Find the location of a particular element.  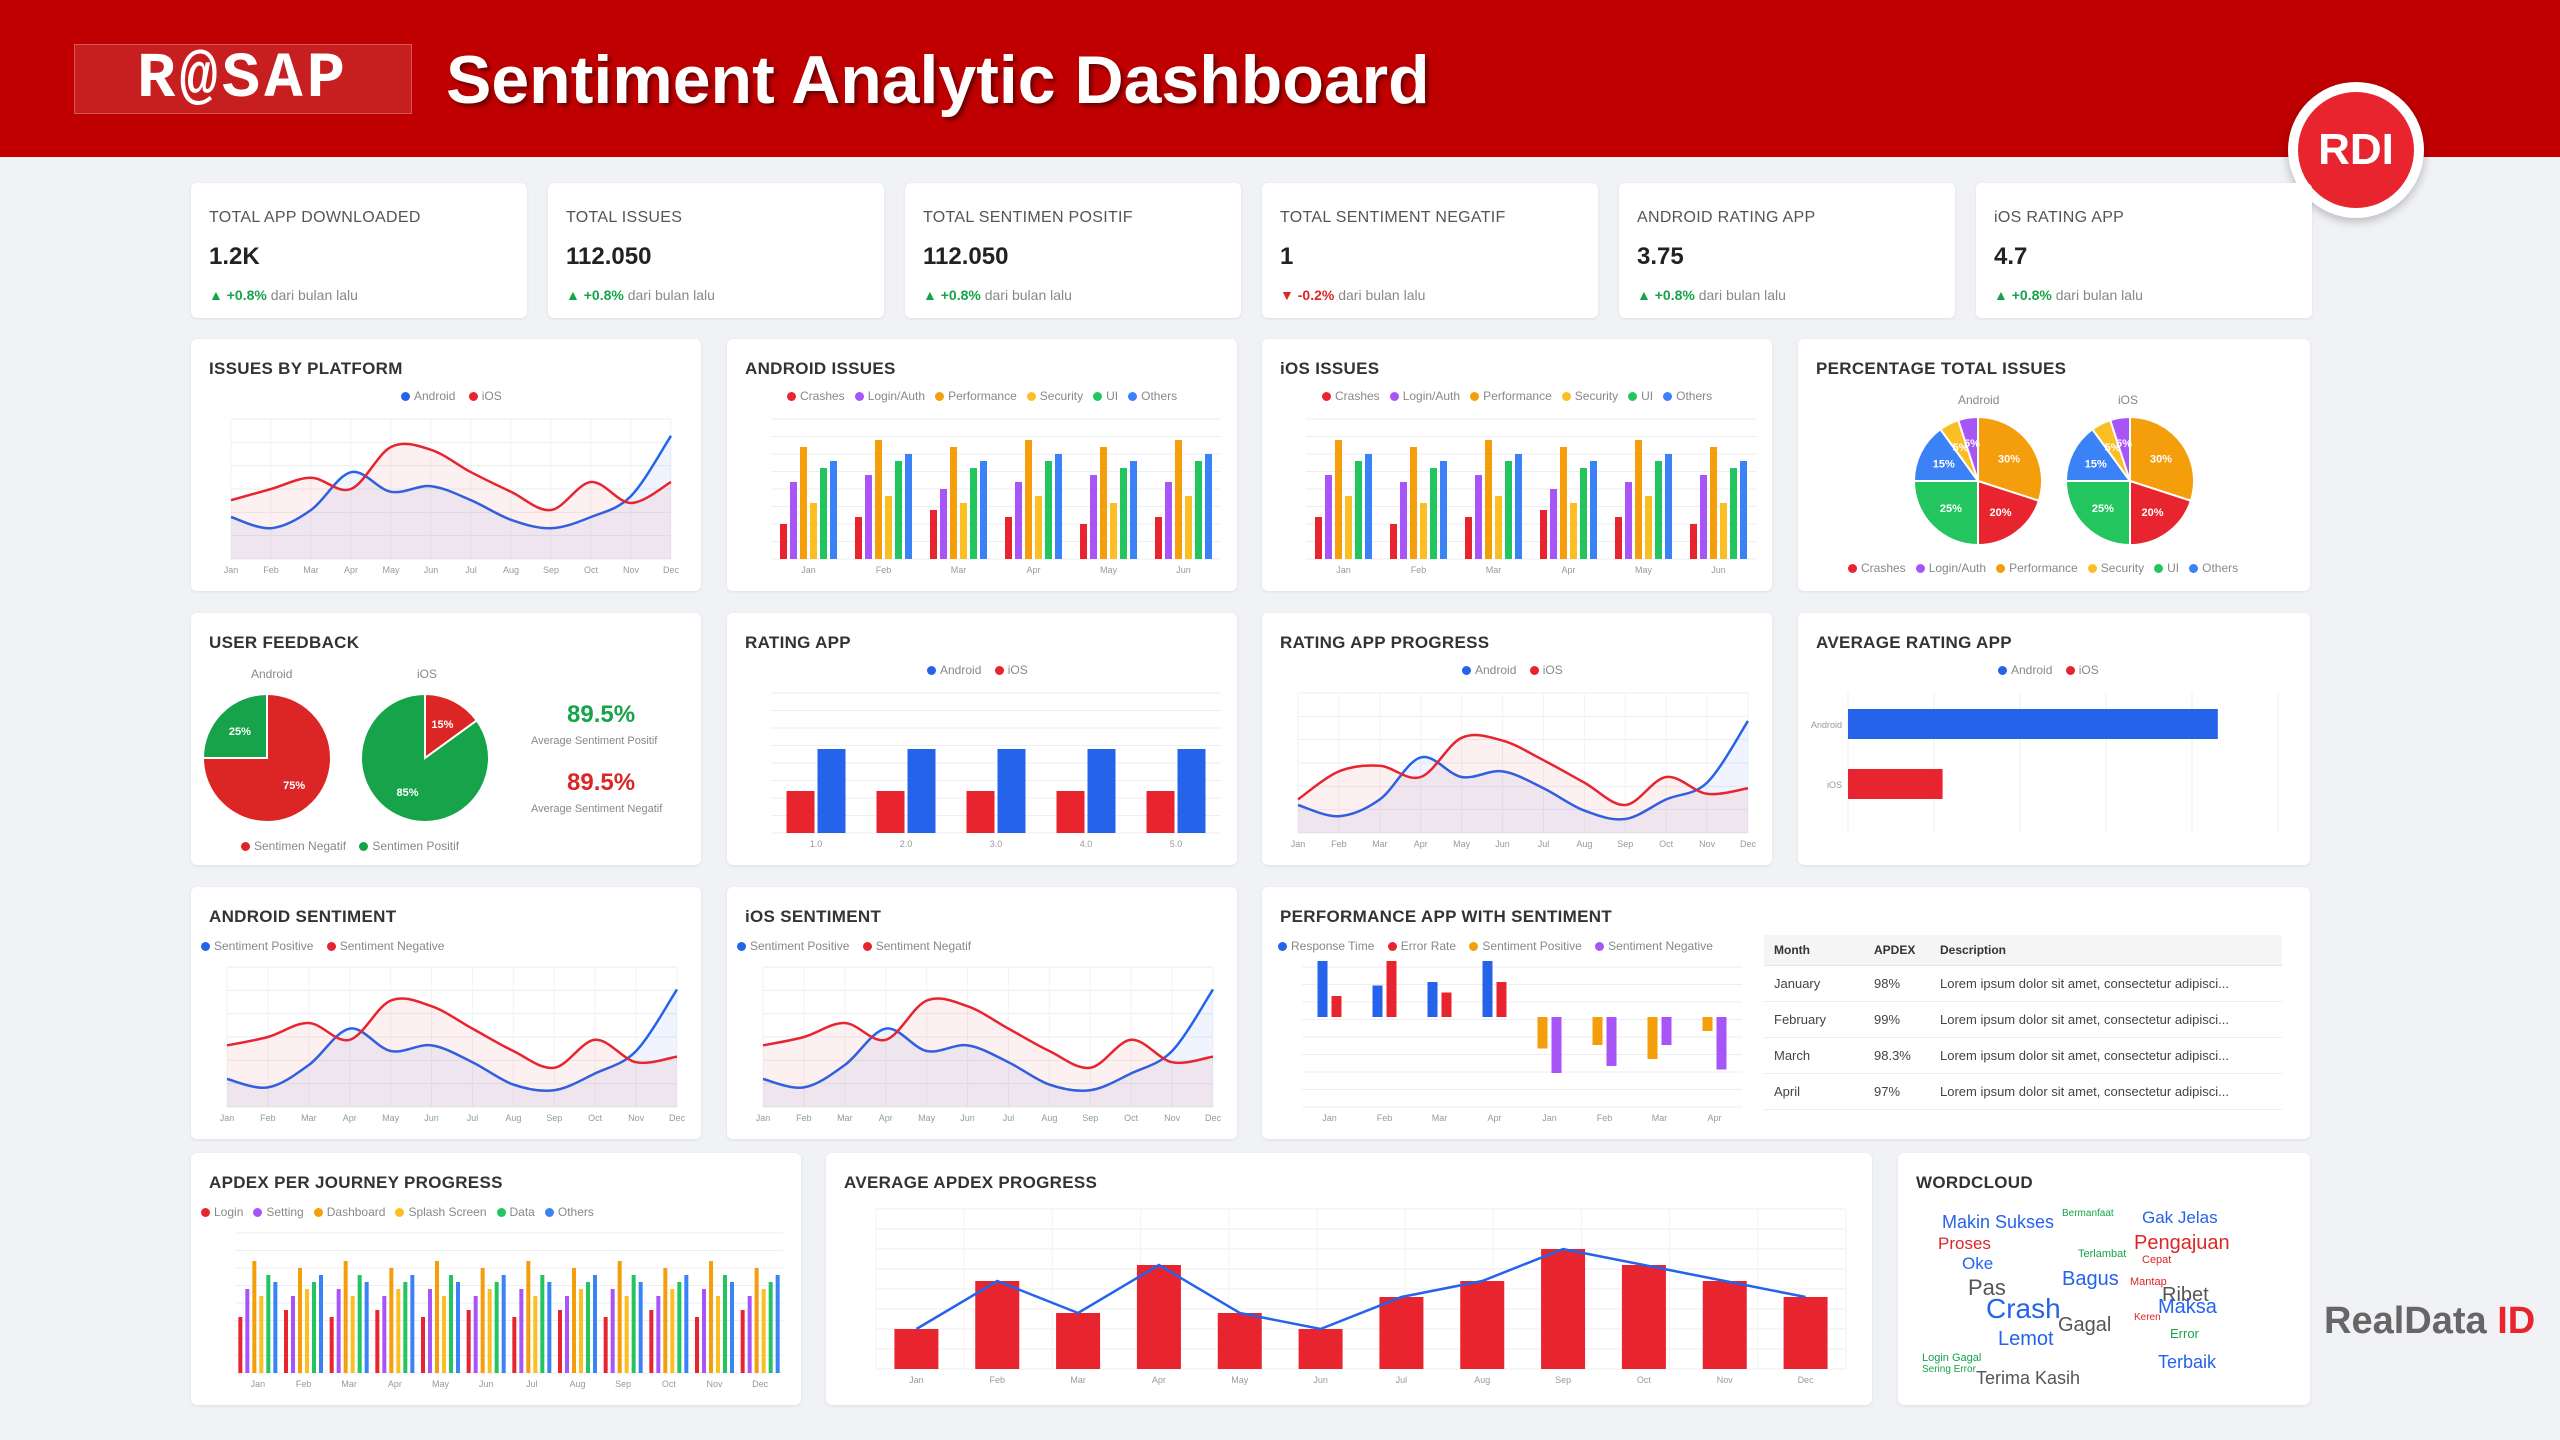

bar-login-auth is located at coordinates (1553, 524).